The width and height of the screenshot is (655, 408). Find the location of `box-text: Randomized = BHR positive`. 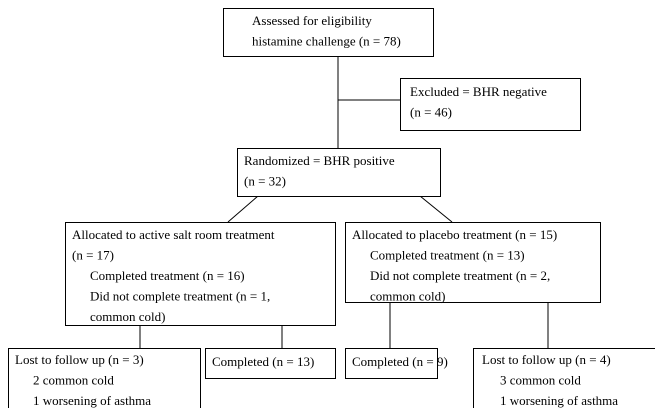

box-text: Randomized = BHR positive is located at coordinates (319, 160).